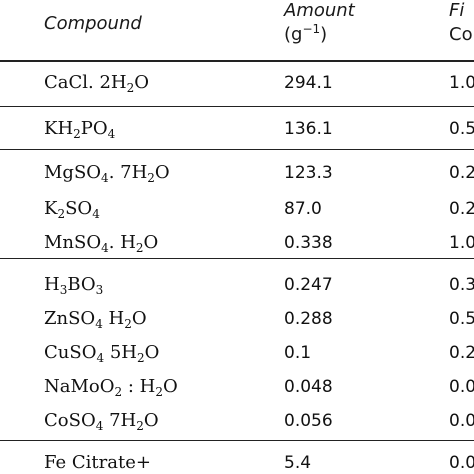 This screenshot has height=474, width=474. What do you see at coordinates (308, 421) in the screenshot?
I see `amount-cell: 0.056` at bounding box center [308, 421].